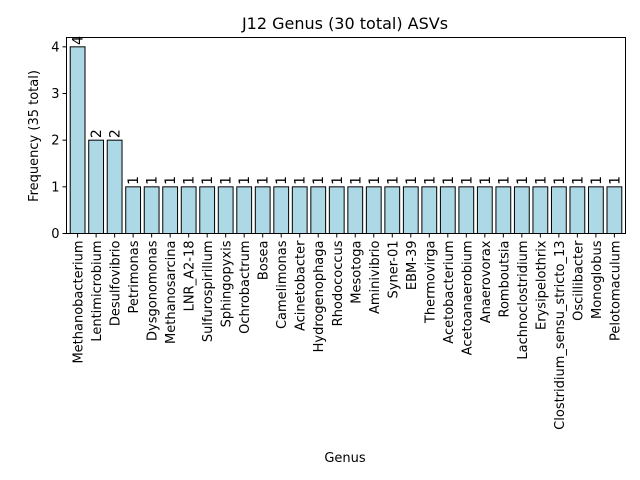  Describe the element at coordinates (345, 458) in the screenshot. I see `x-axis-label: Genus` at that location.